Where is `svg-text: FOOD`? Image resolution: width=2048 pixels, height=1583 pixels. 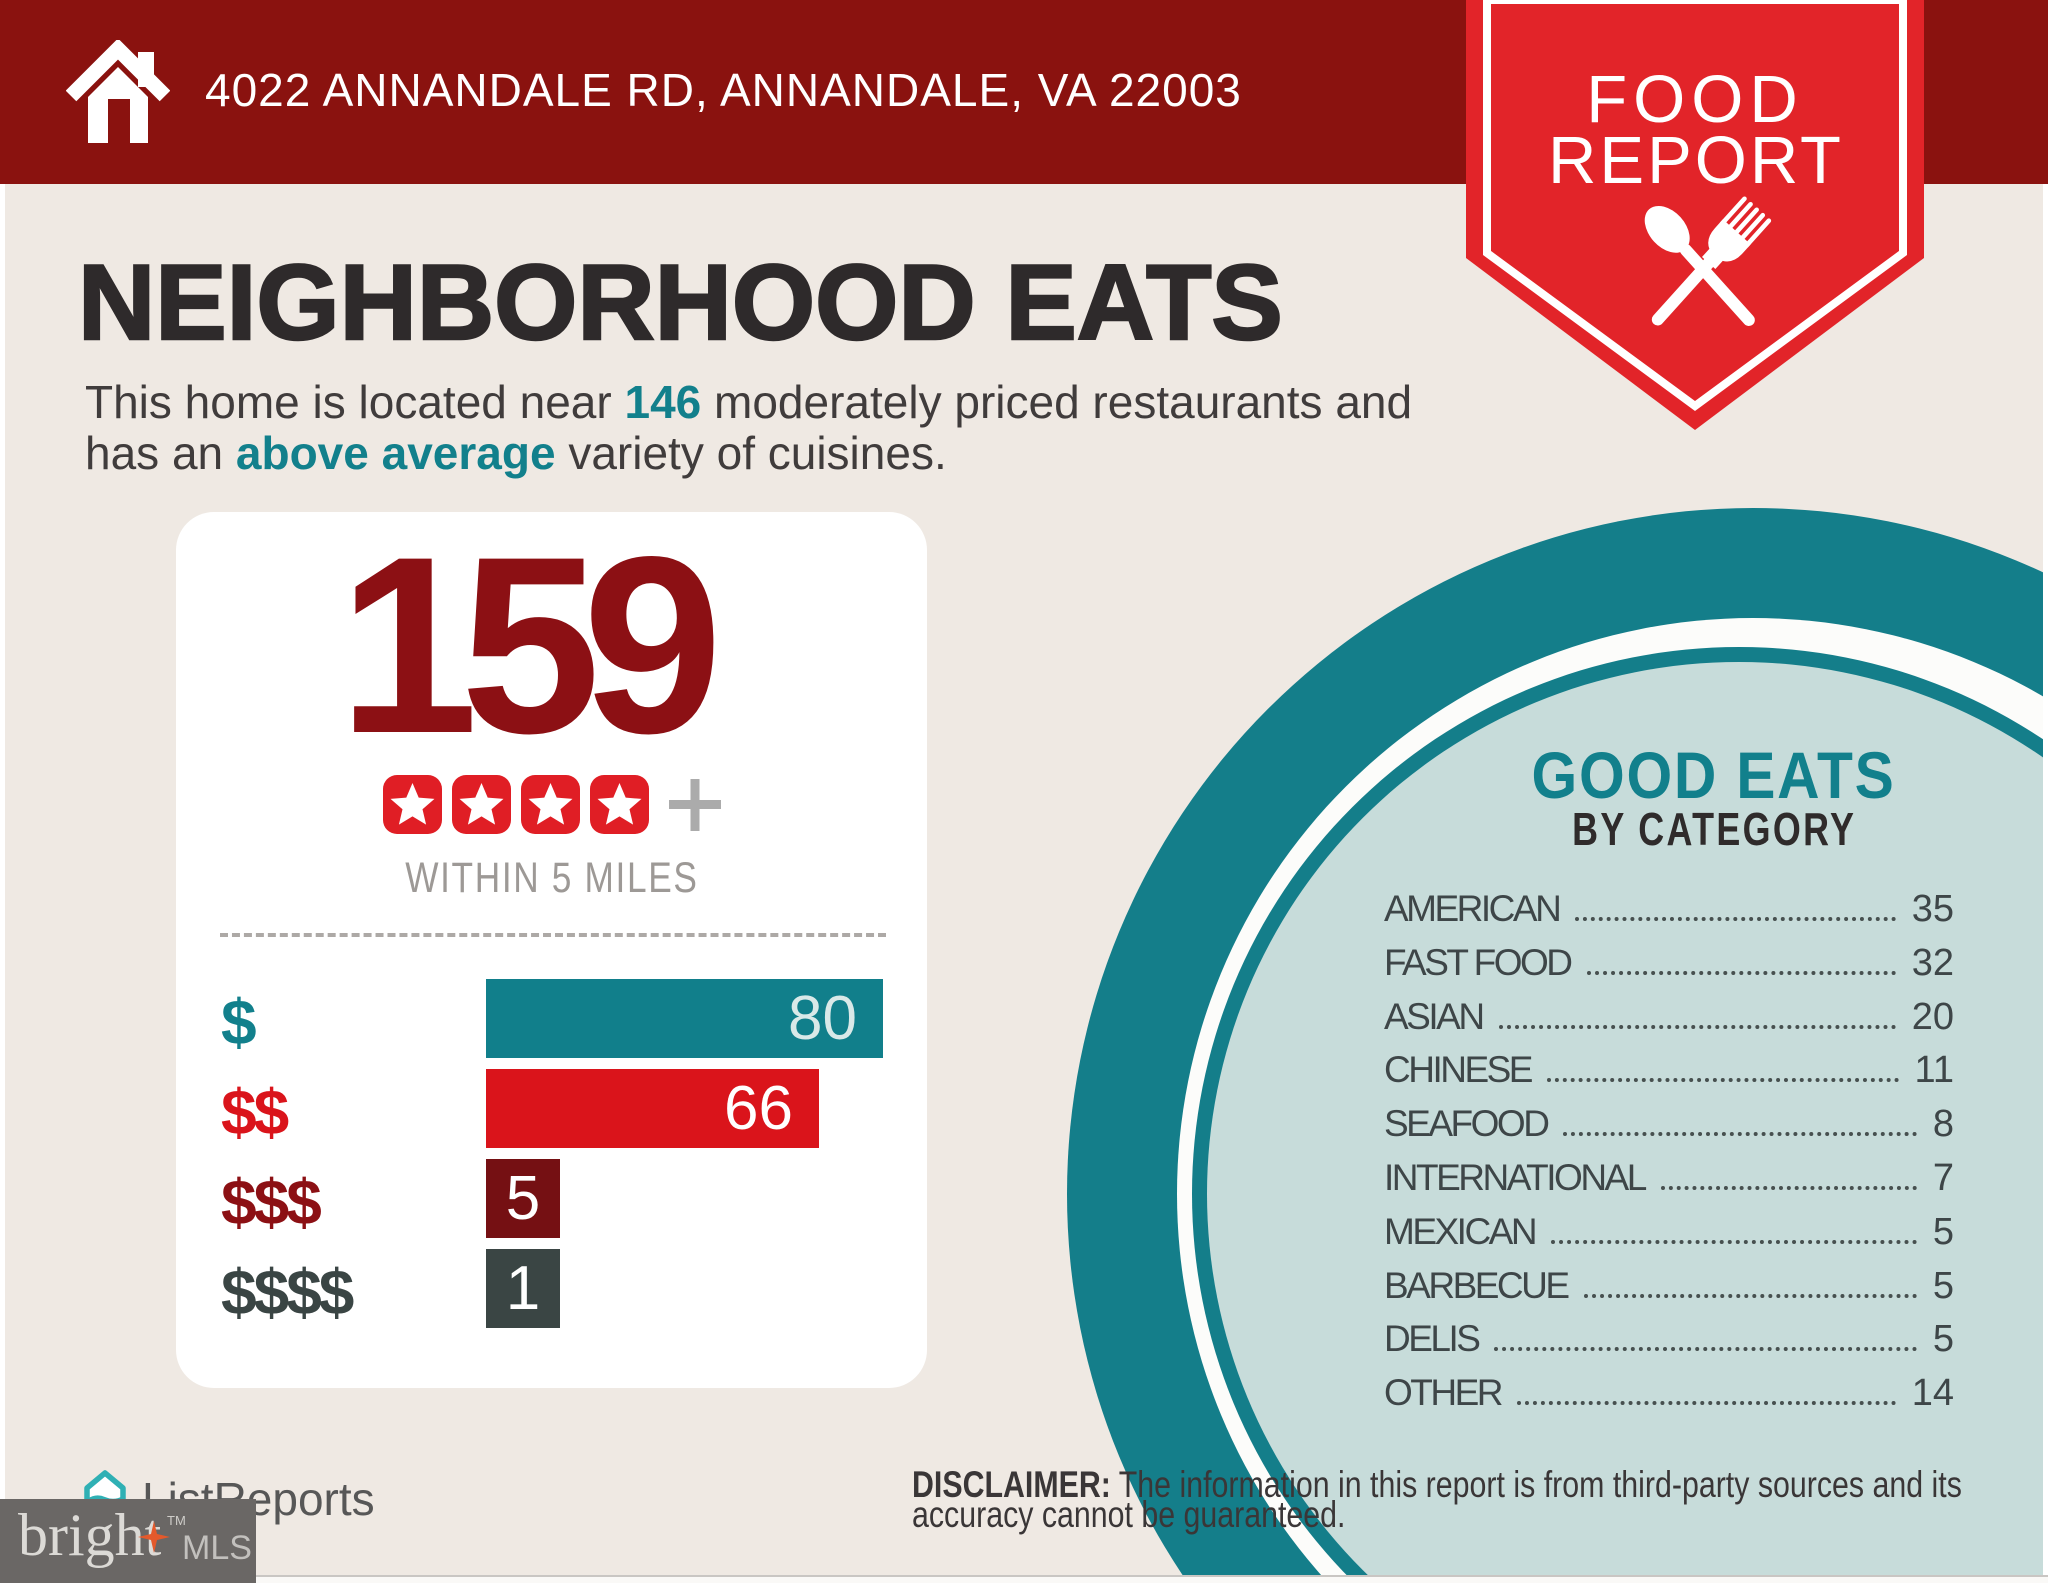 svg-text: FOOD is located at coordinates (1695, 99).